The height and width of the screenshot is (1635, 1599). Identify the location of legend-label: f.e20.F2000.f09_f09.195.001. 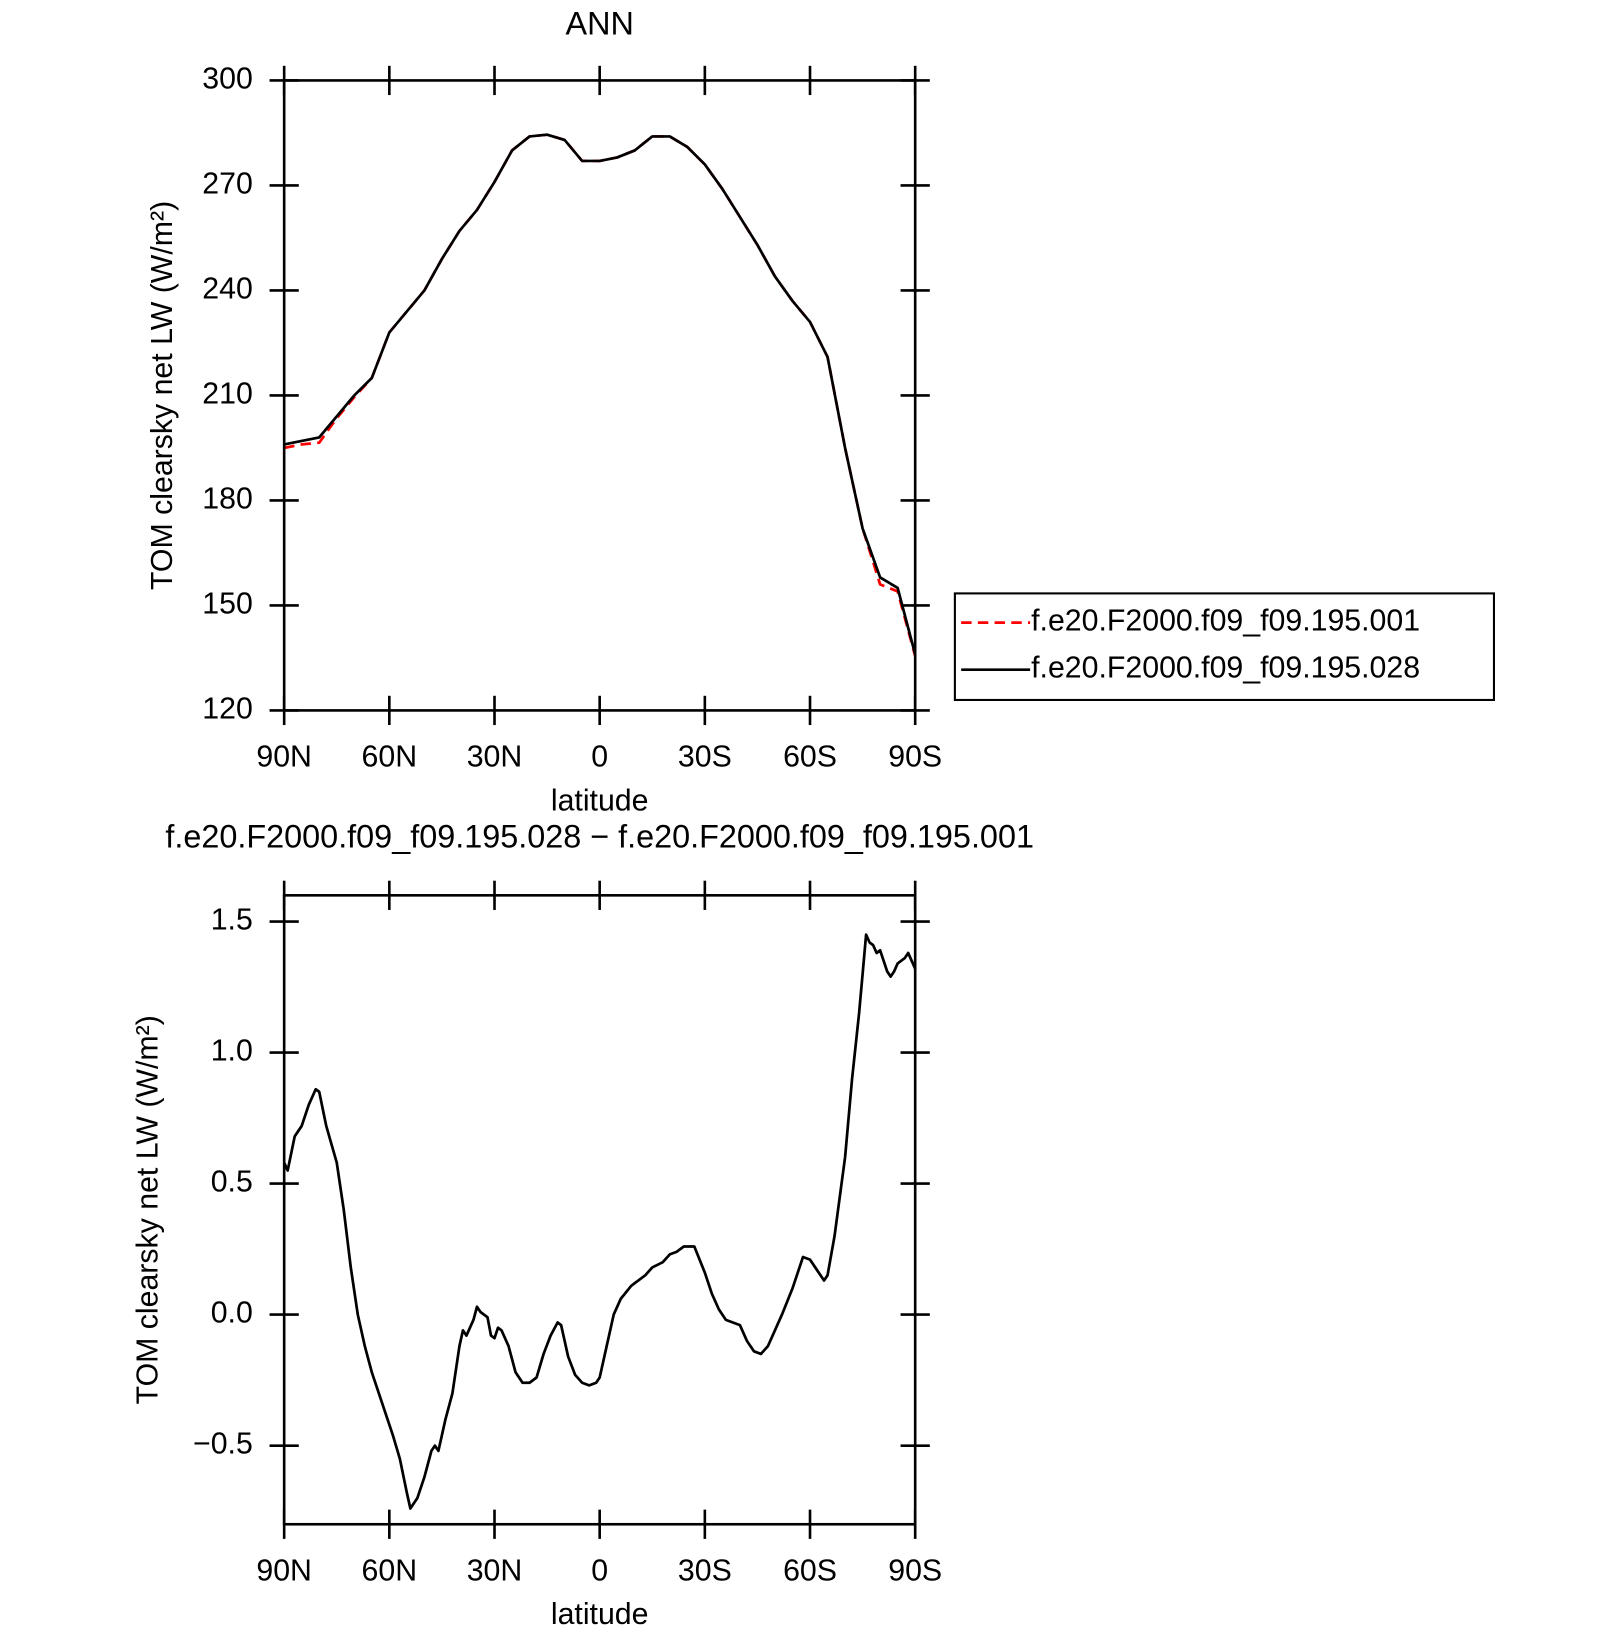
(1225, 621).